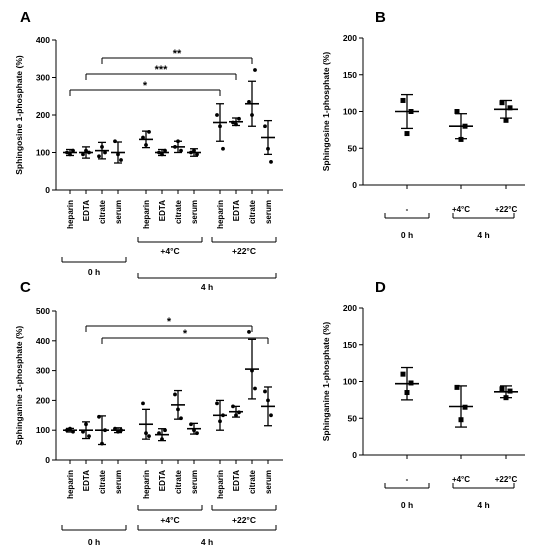 The image size is (535, 550). I want to click on y-tick-label: 100, so click(43, 430).